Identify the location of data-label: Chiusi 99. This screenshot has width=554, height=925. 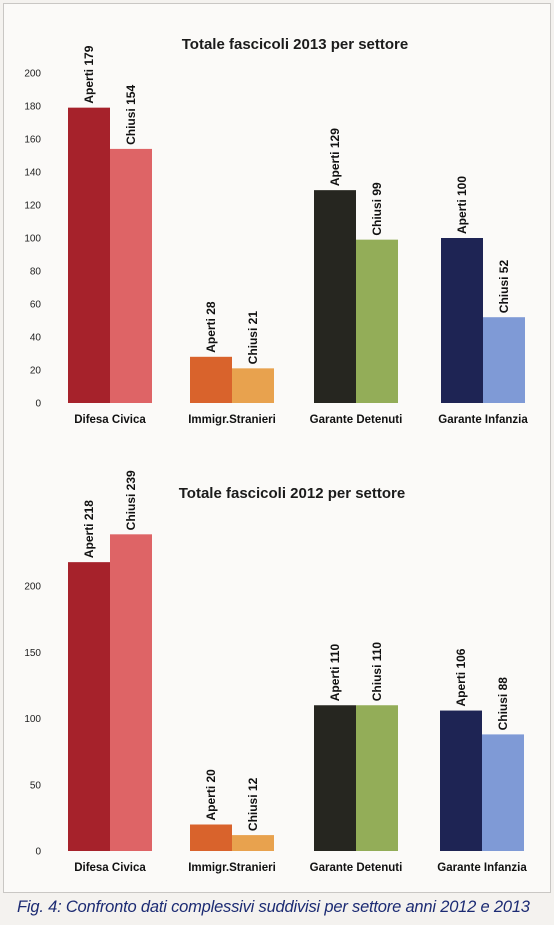
(377, 209).